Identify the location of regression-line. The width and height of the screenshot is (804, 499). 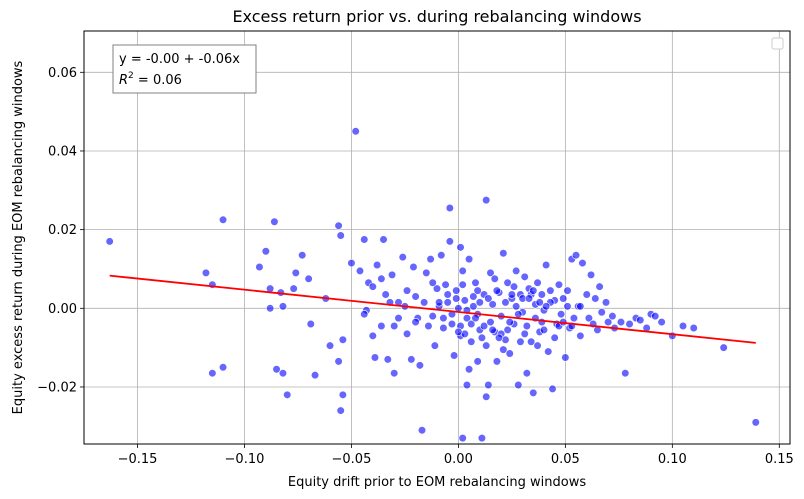
(432, 309).